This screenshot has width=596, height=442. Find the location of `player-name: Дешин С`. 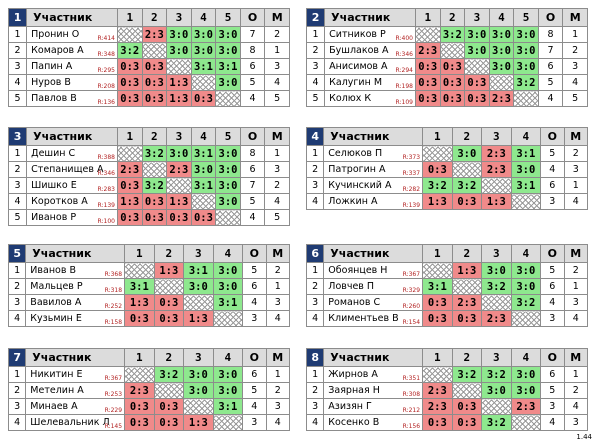

player-name: Дешин С is located at coordinates (53, 153).